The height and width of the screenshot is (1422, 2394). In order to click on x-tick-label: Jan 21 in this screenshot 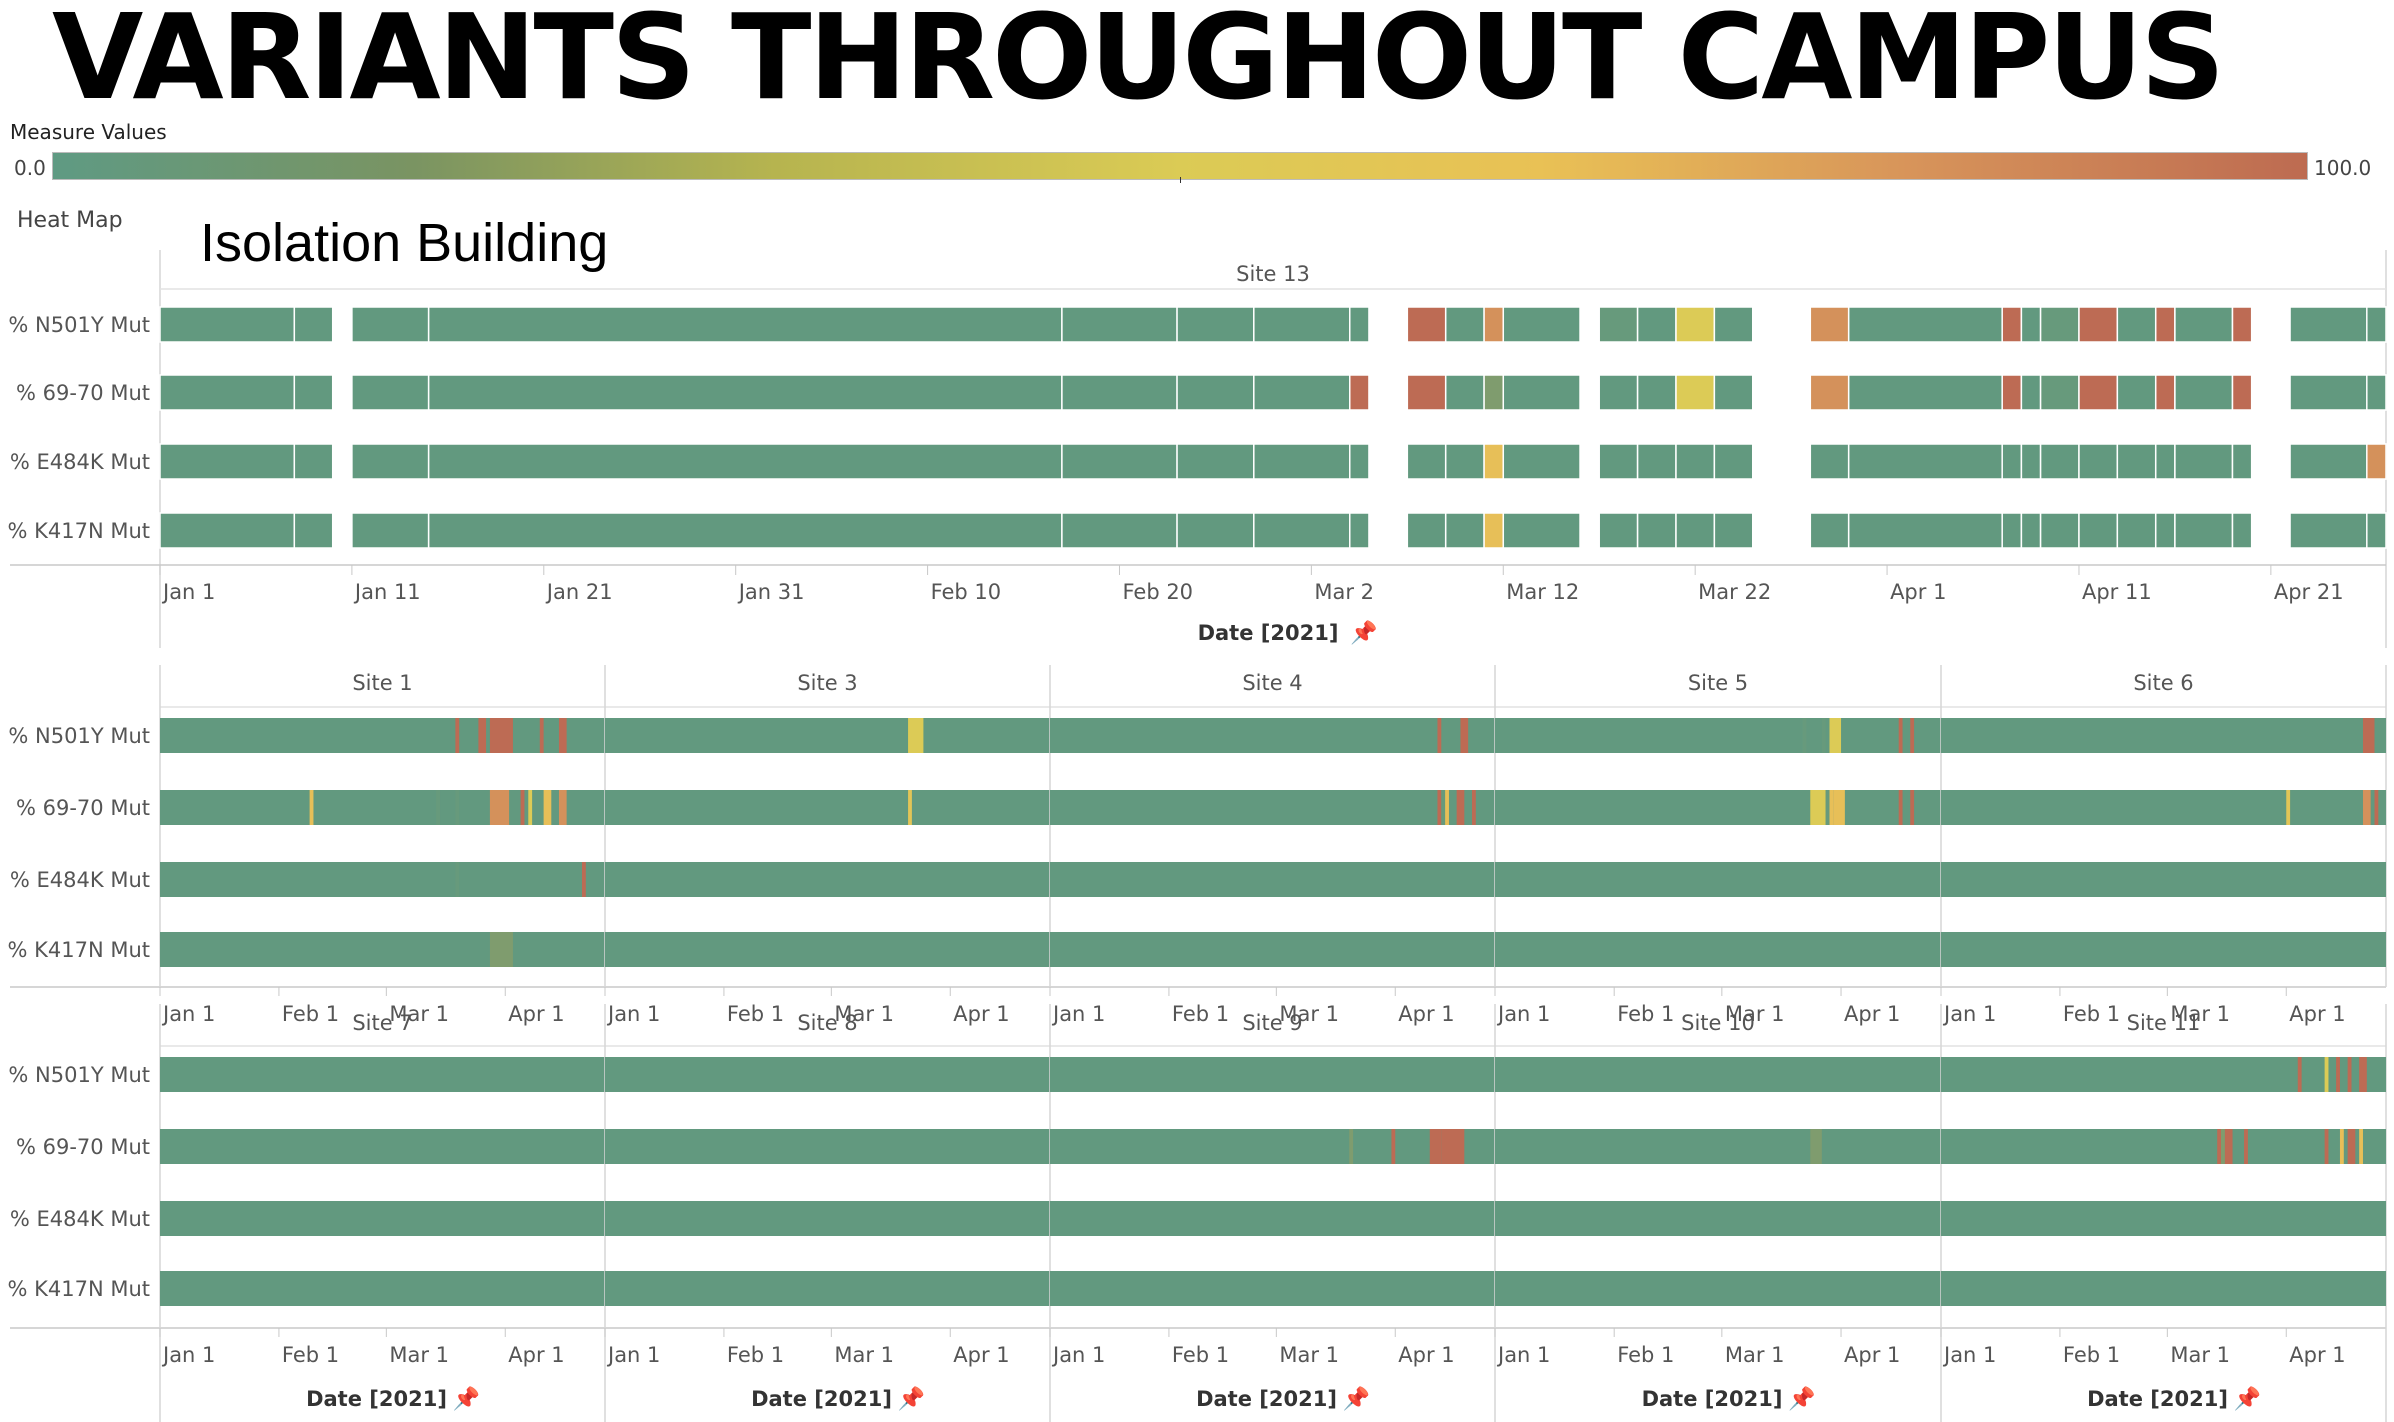, I will do `click(579, 592)`.